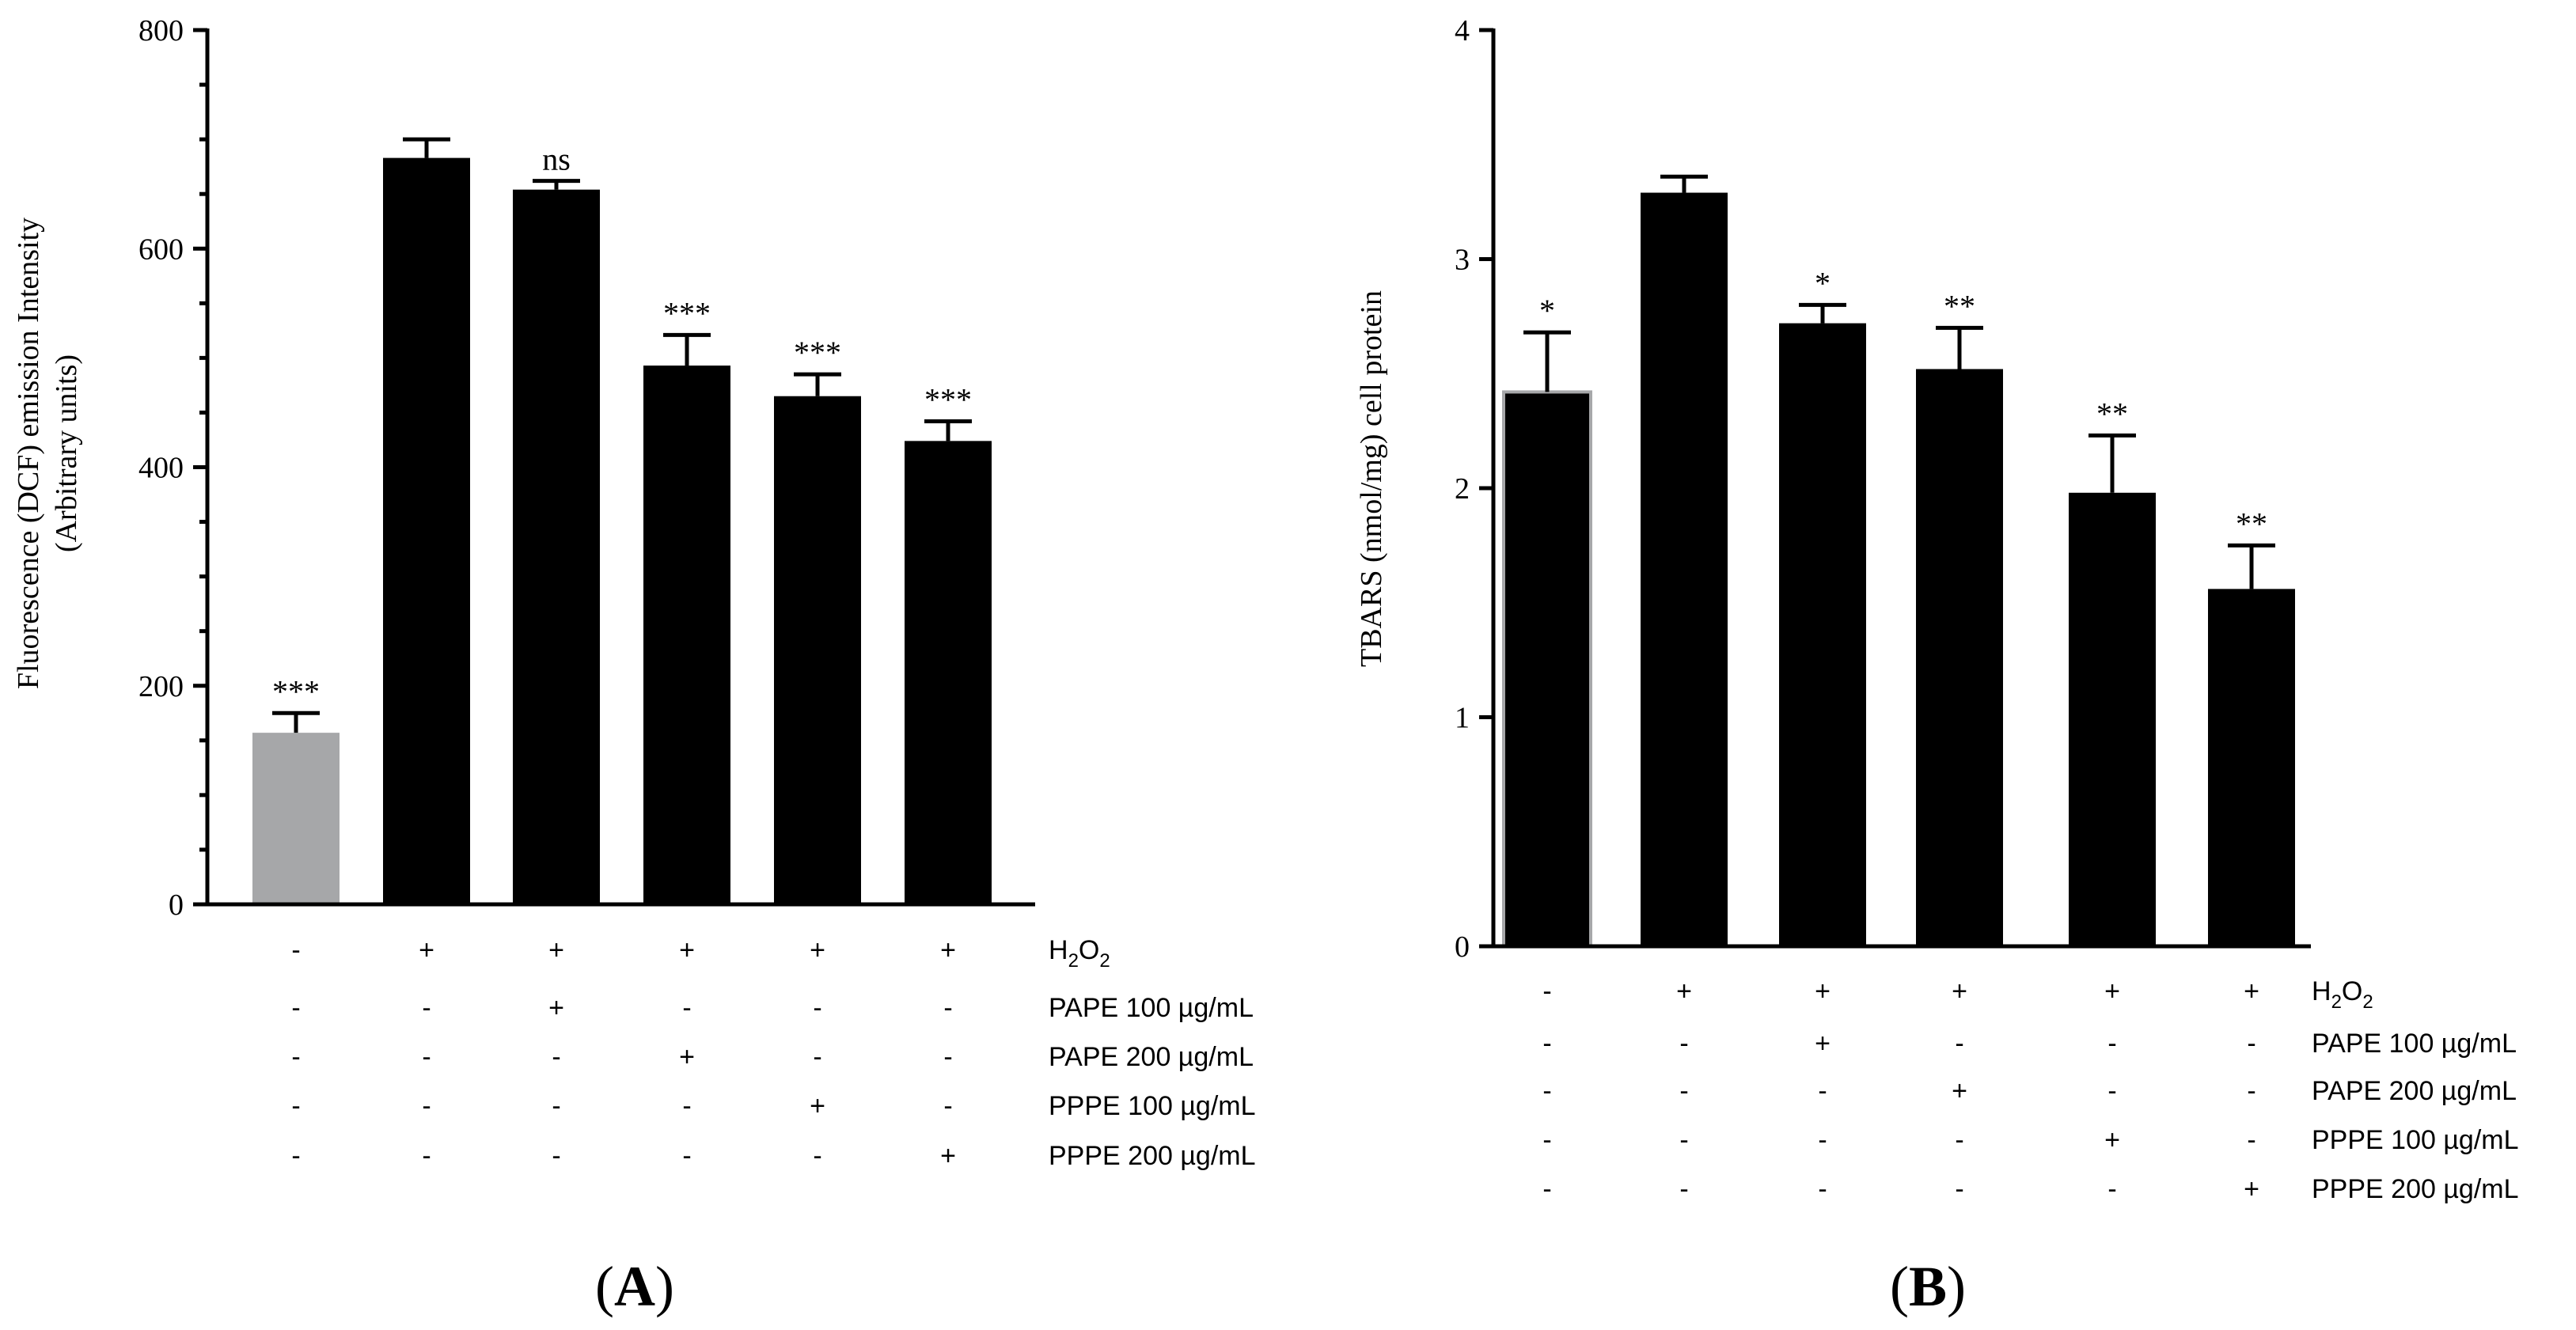 The height and width of the screenshot is (1330, 2576). I want to click on panel-a-significance-5: ***, so click(817, 353).